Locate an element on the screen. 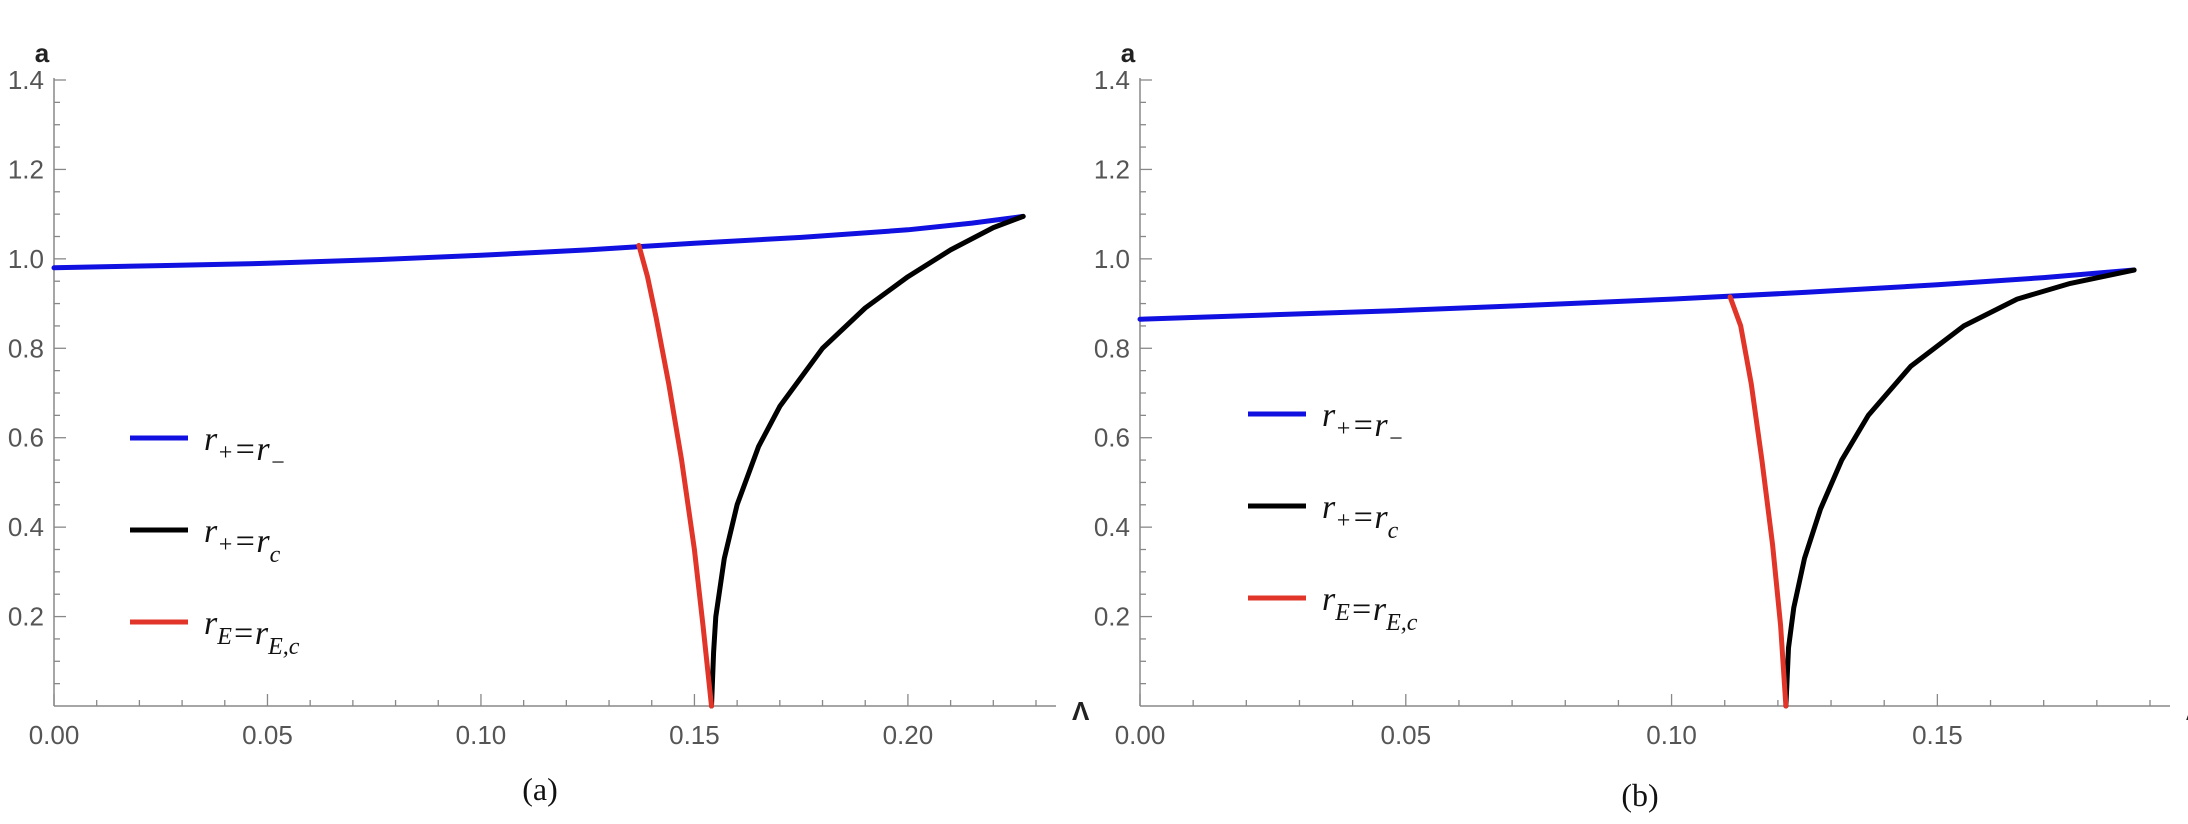 This screenshot has height=824, width=2188. panel-caption: (b) is located at coordinates (1639, 795).